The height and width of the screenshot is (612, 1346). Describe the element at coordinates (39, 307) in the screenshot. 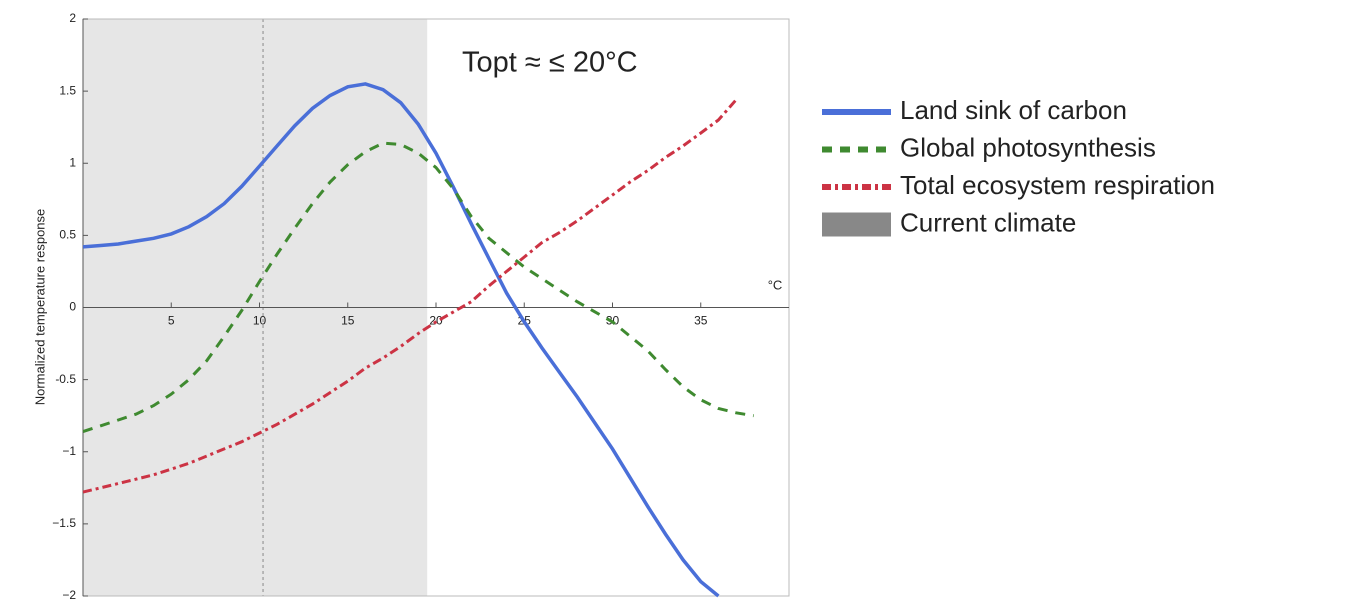

I see `y-axis-label: Normalized temperature response` at that location.